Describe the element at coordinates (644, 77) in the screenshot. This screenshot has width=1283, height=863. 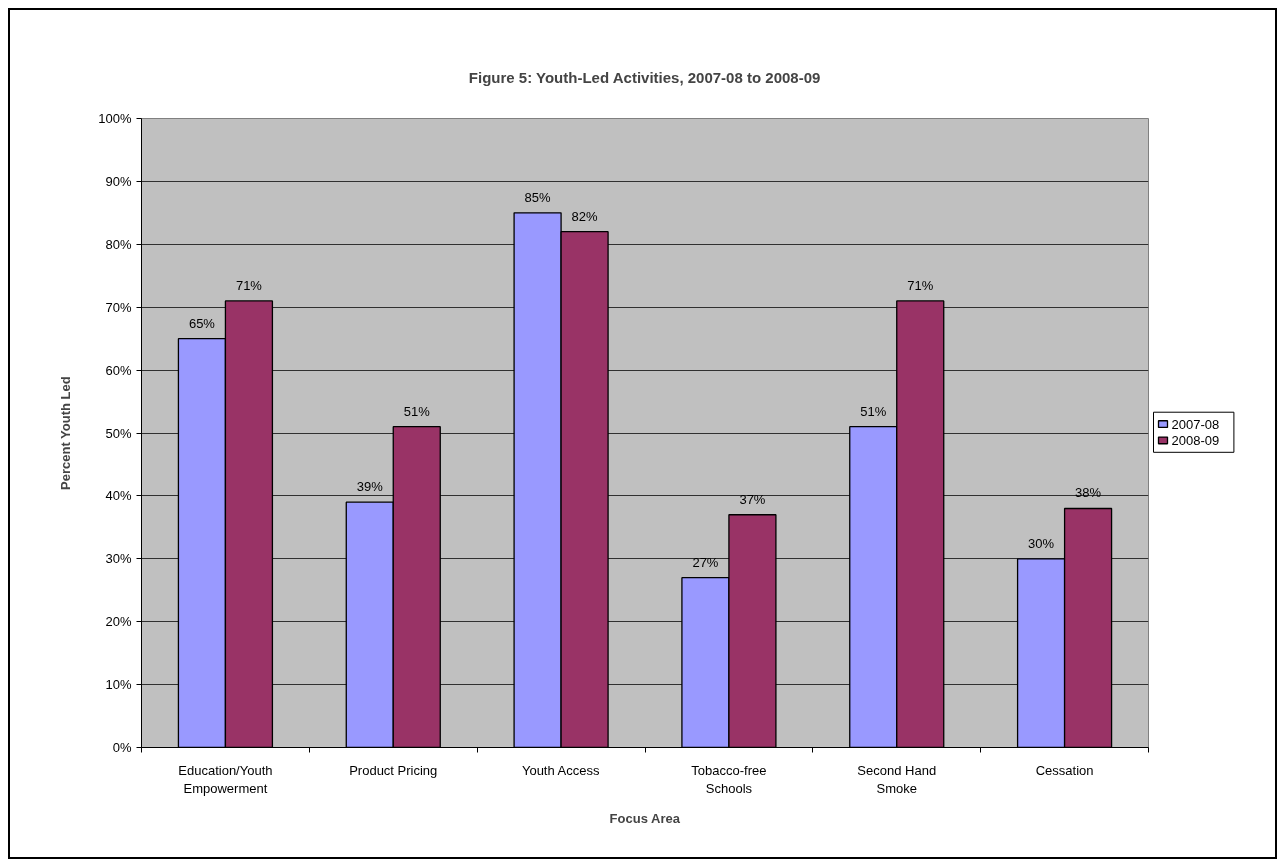
I see `chart-title: Figure 5: Youth-Led Activities, 2007-08 to 2008-09` at that location.